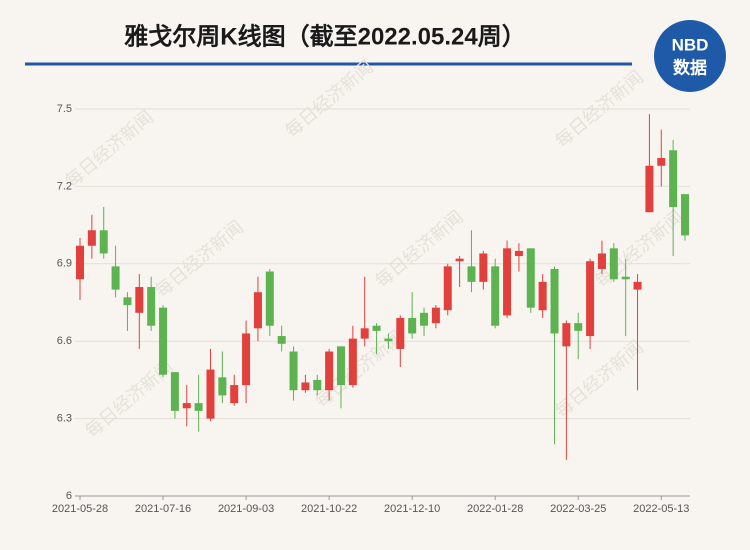 The width and height of the screenshot is (750, 550). Describe the element at coordinates (329, 509) in the screenshot. I see `x-tick-label: 2021-10-22` at that location.